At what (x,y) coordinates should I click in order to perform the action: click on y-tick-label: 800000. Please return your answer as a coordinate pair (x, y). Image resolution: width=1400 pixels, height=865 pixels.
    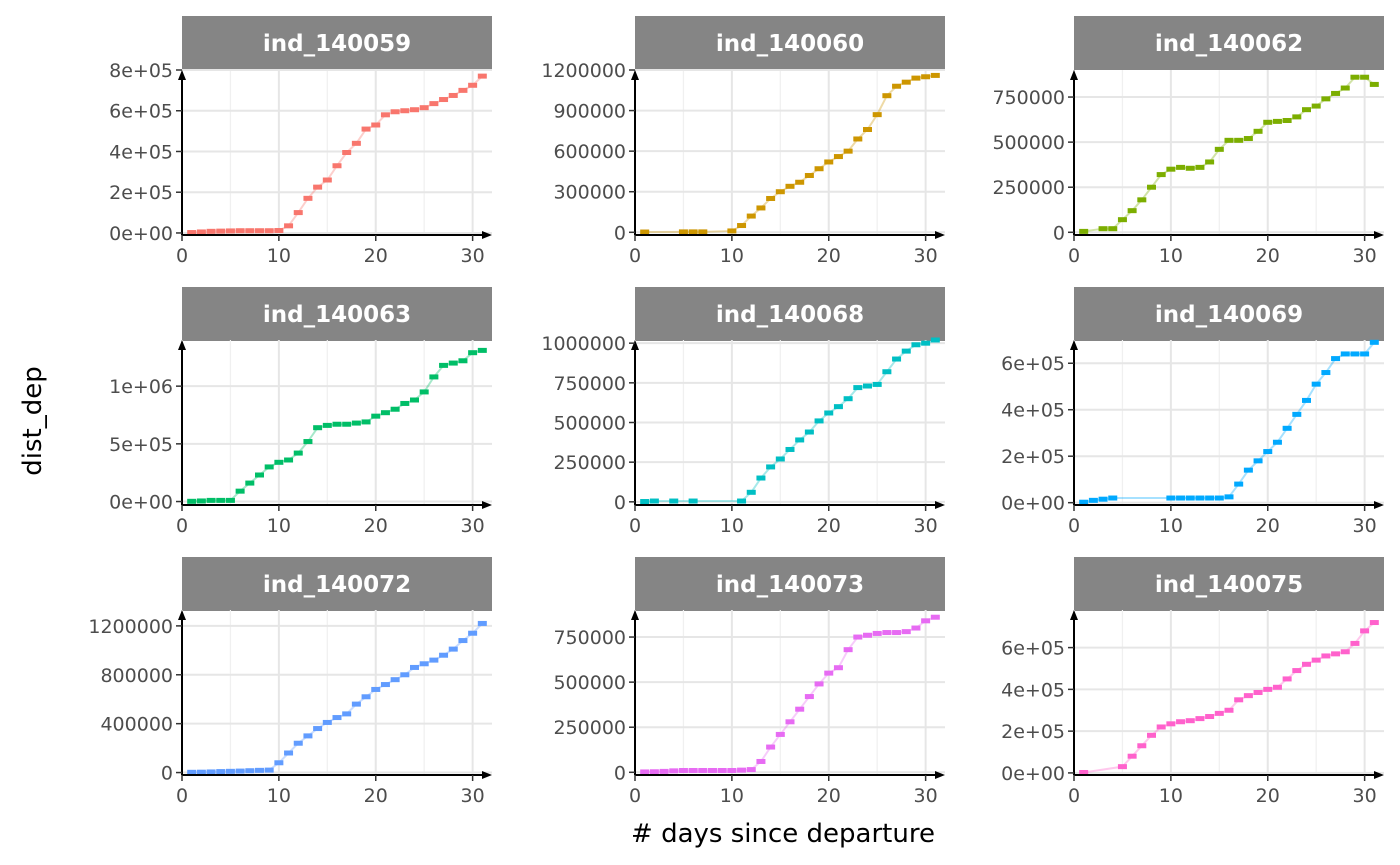
    Looking at the image, I should click on (136, 676).